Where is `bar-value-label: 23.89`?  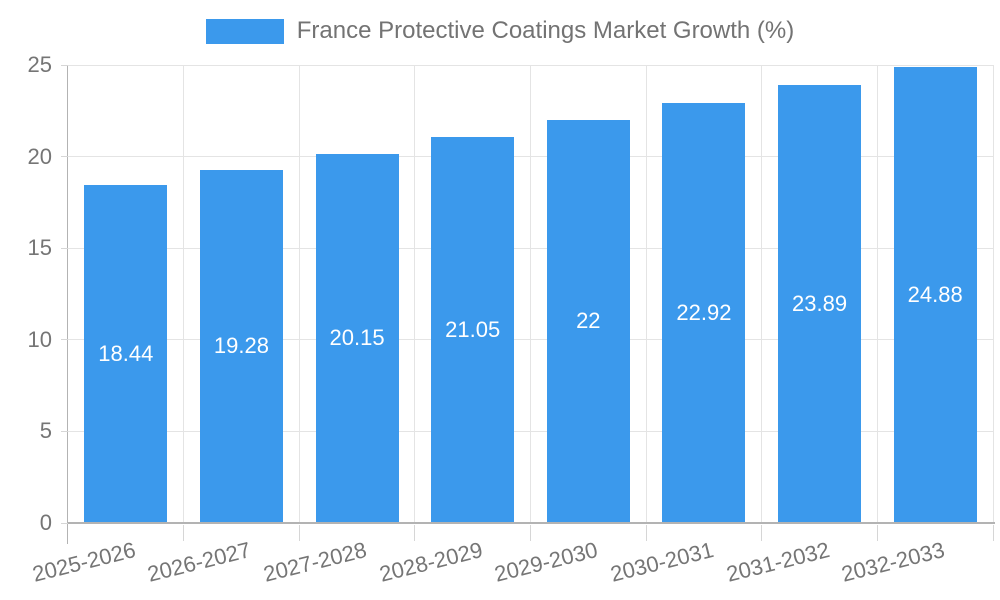
bar-value-label: 23.89 is located at coordinates (820, 304).